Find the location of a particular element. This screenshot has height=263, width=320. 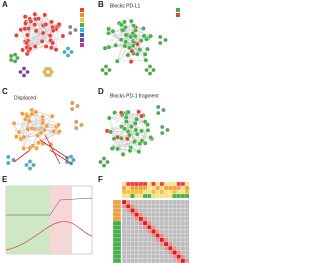

curve is located at coordinates (49, 206).